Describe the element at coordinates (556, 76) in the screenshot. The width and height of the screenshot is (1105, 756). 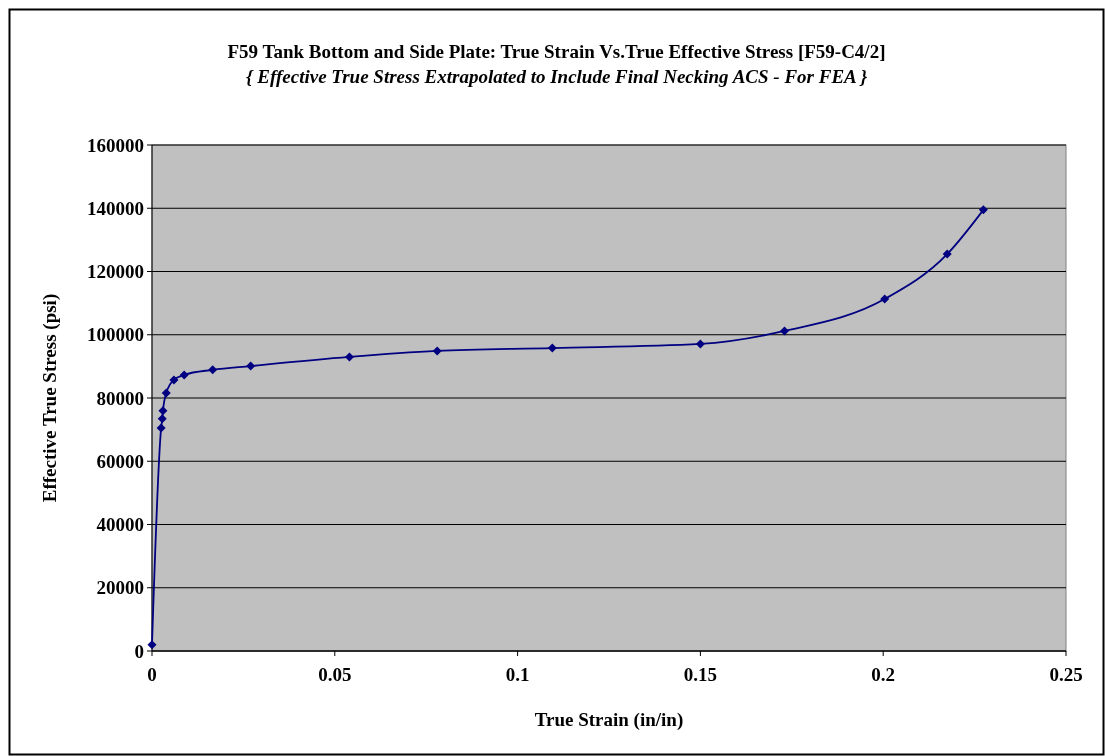
I see `chart-subtitle: { Effective True Stress Extrapolated to Include Final Necking ACS - For FEA }` at that location.